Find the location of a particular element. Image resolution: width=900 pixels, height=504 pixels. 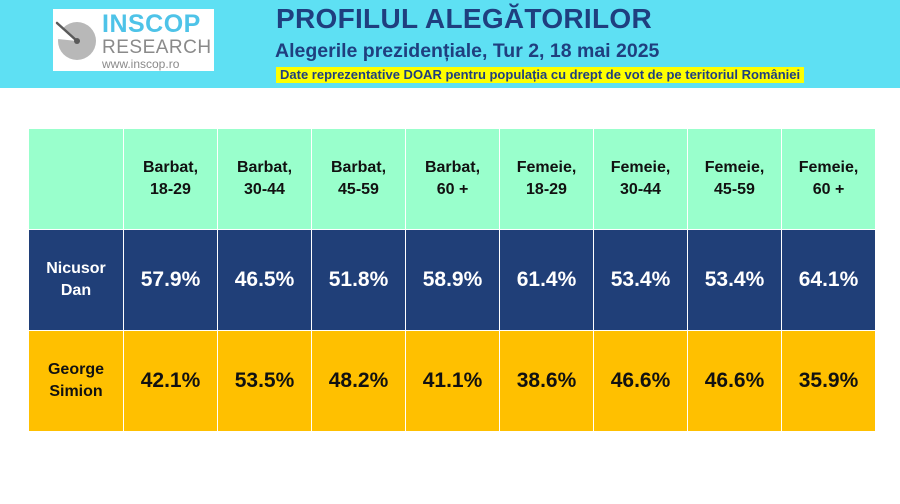

value-cell: 48.2% is located at coordinates (358, 381).